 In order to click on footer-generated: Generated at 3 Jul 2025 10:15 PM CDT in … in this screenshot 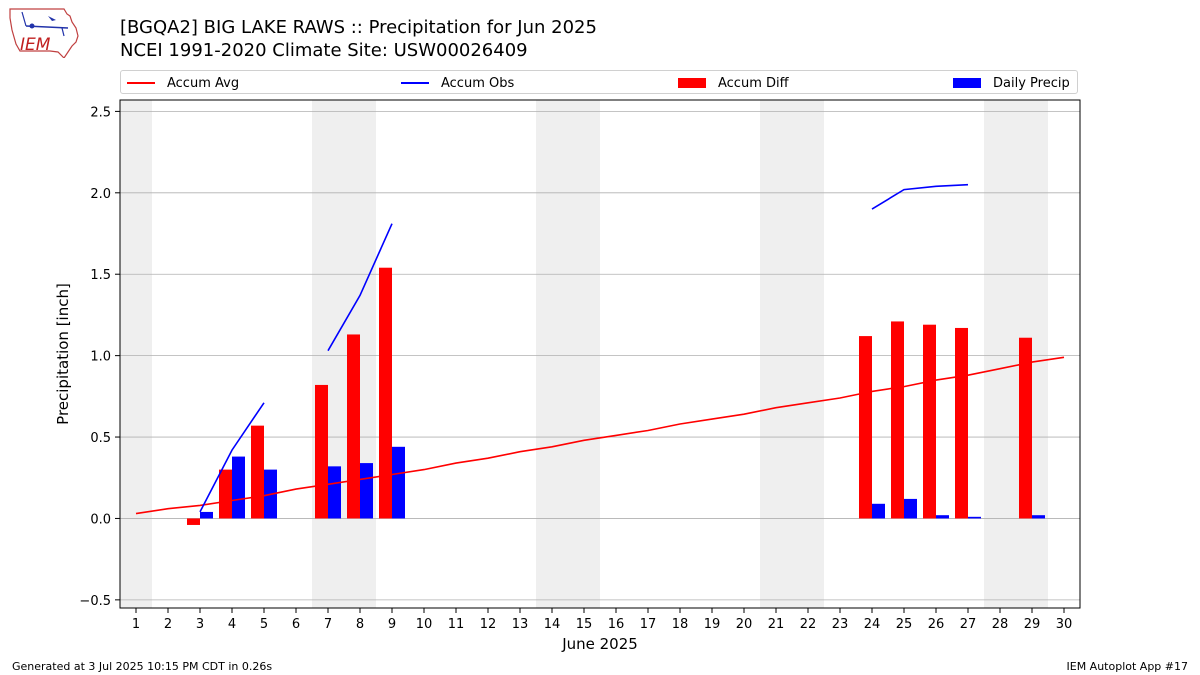, I will do `click(142, 666)`.